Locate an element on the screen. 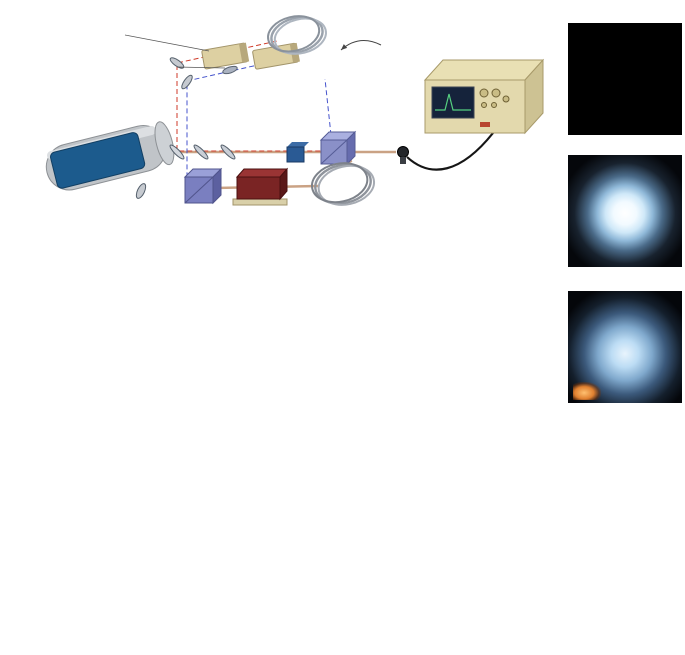  chart-backward-optical-spectrum is located at coordinates (428, 339).